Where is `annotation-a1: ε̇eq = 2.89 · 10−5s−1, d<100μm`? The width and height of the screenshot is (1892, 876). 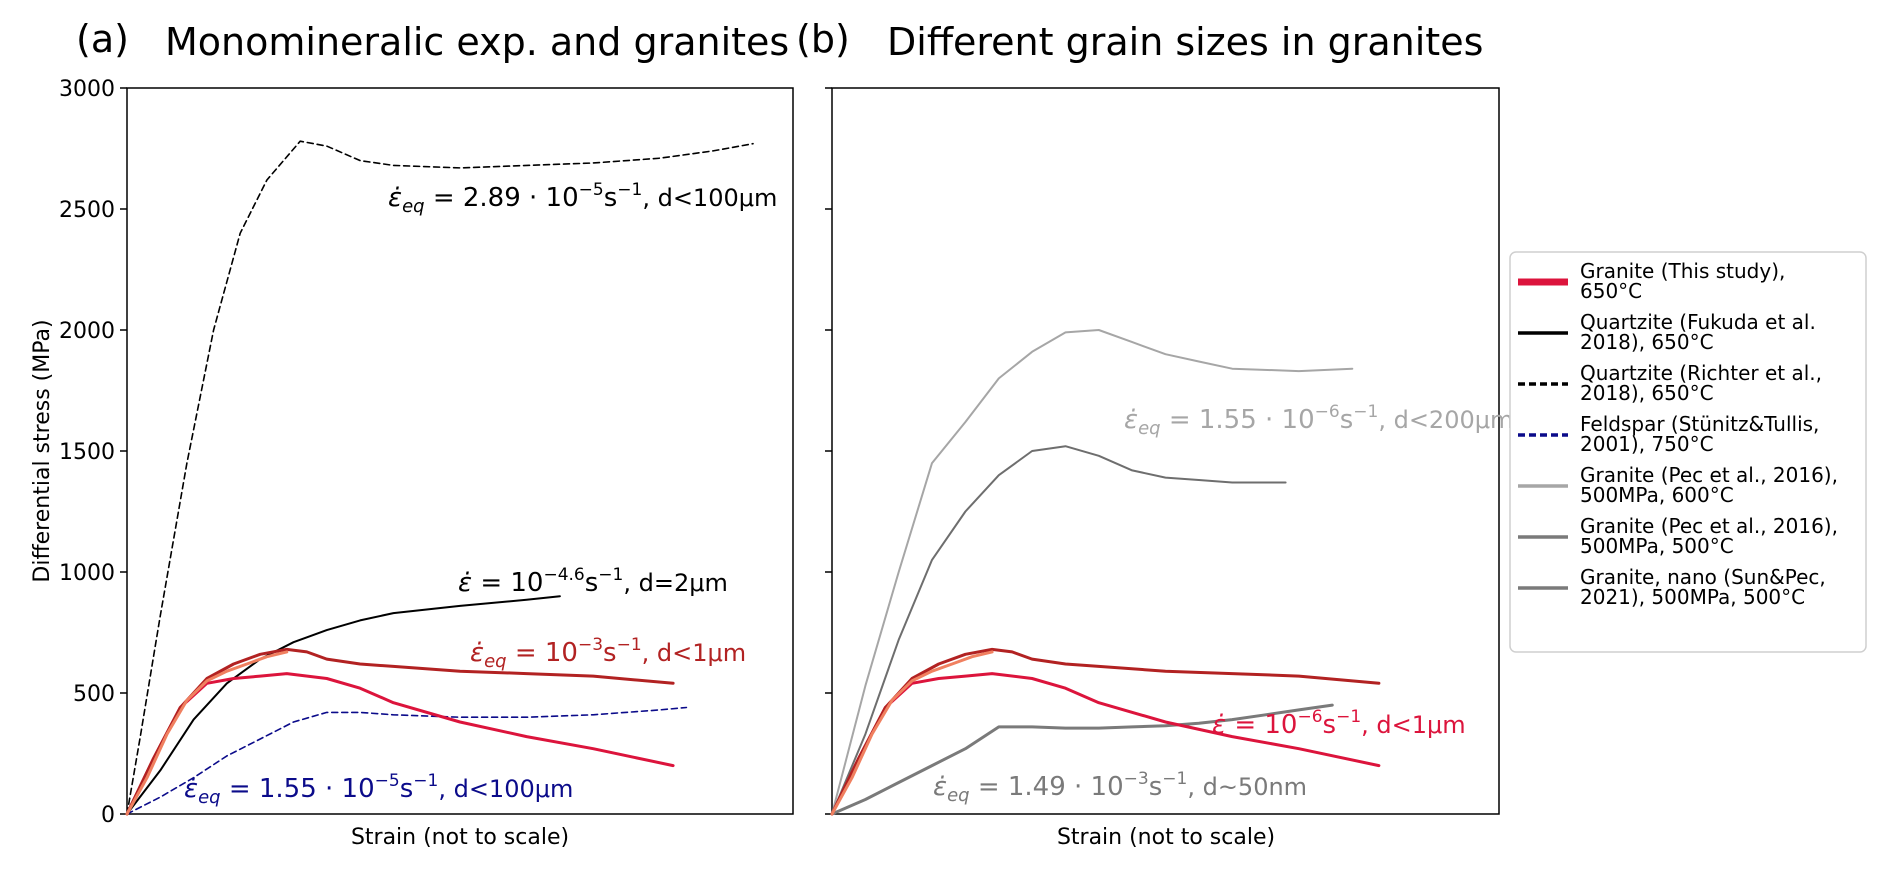 annotation-a1: ε̇eq = 2.89 · 10−5s−1, d<100μm is located at coordinates (582, 198).